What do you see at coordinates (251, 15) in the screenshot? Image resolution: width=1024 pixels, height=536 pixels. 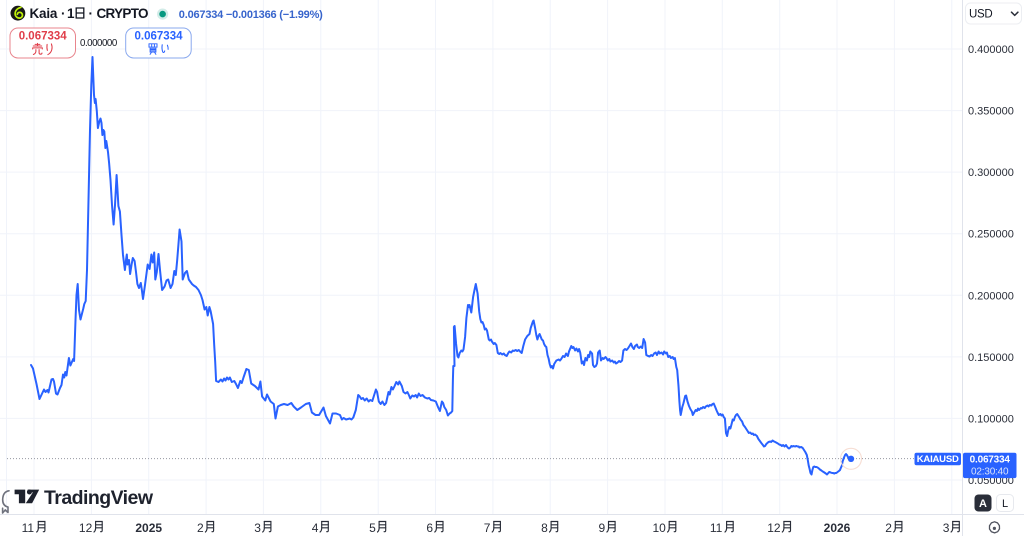 I see `svg-text: 0.067334 −0.001366 (−1.99%)` at bounding box center [251, 15].